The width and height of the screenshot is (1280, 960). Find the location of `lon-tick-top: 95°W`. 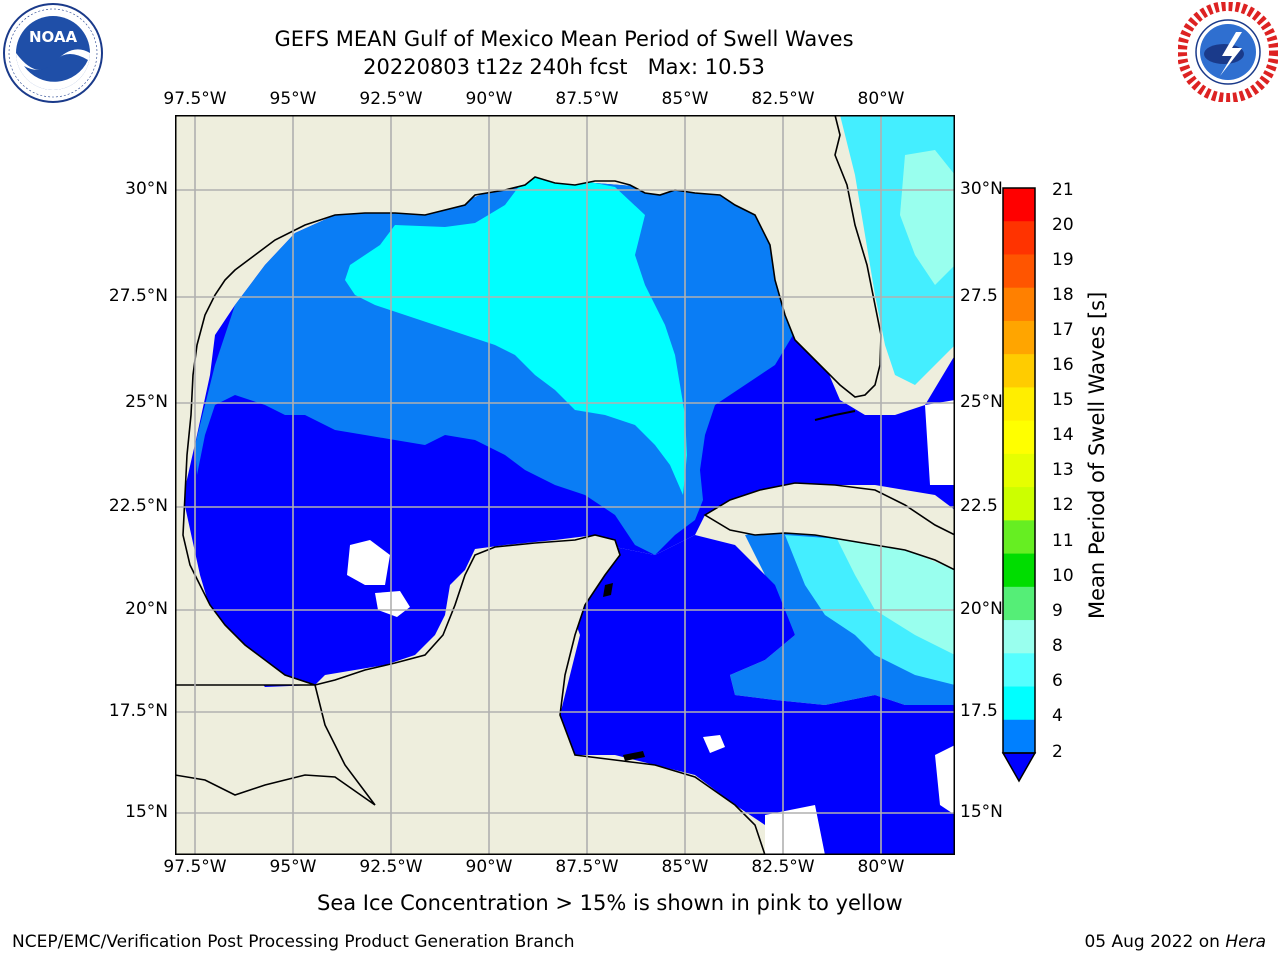

lon-tick-top: 95°W is located at coordinates (293, 99).